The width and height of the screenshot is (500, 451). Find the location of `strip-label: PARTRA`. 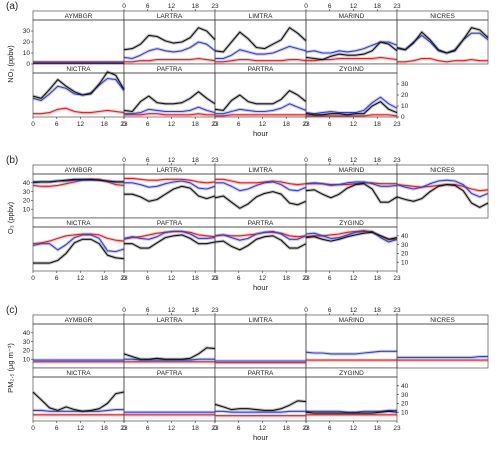

strip-label: PARTRA is located at coordinates (261, 373).